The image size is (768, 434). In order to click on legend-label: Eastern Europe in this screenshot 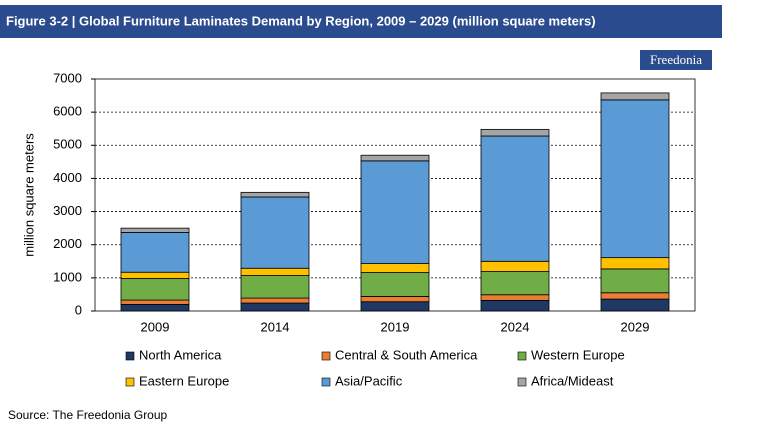, I will do `click(184, 380)`.